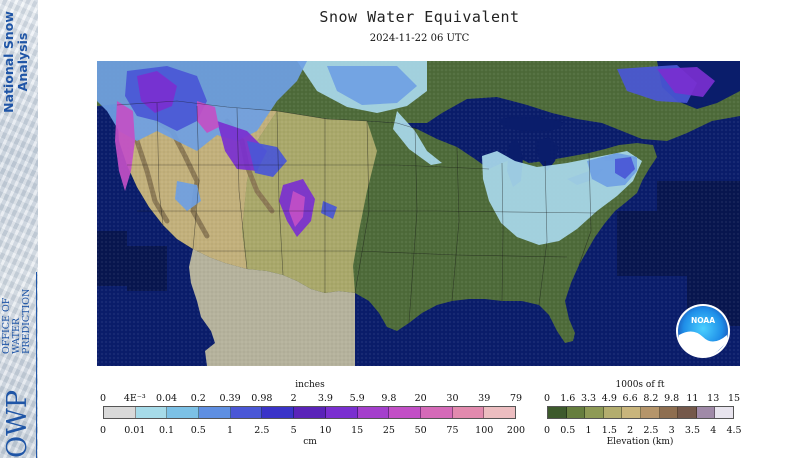 Image resolution: width=801 pixels, height=458 pixels. Describe the element at coordinates (568, 398) in the screenshot. I see `elev-ft-tick-label: 1.6` at that location.